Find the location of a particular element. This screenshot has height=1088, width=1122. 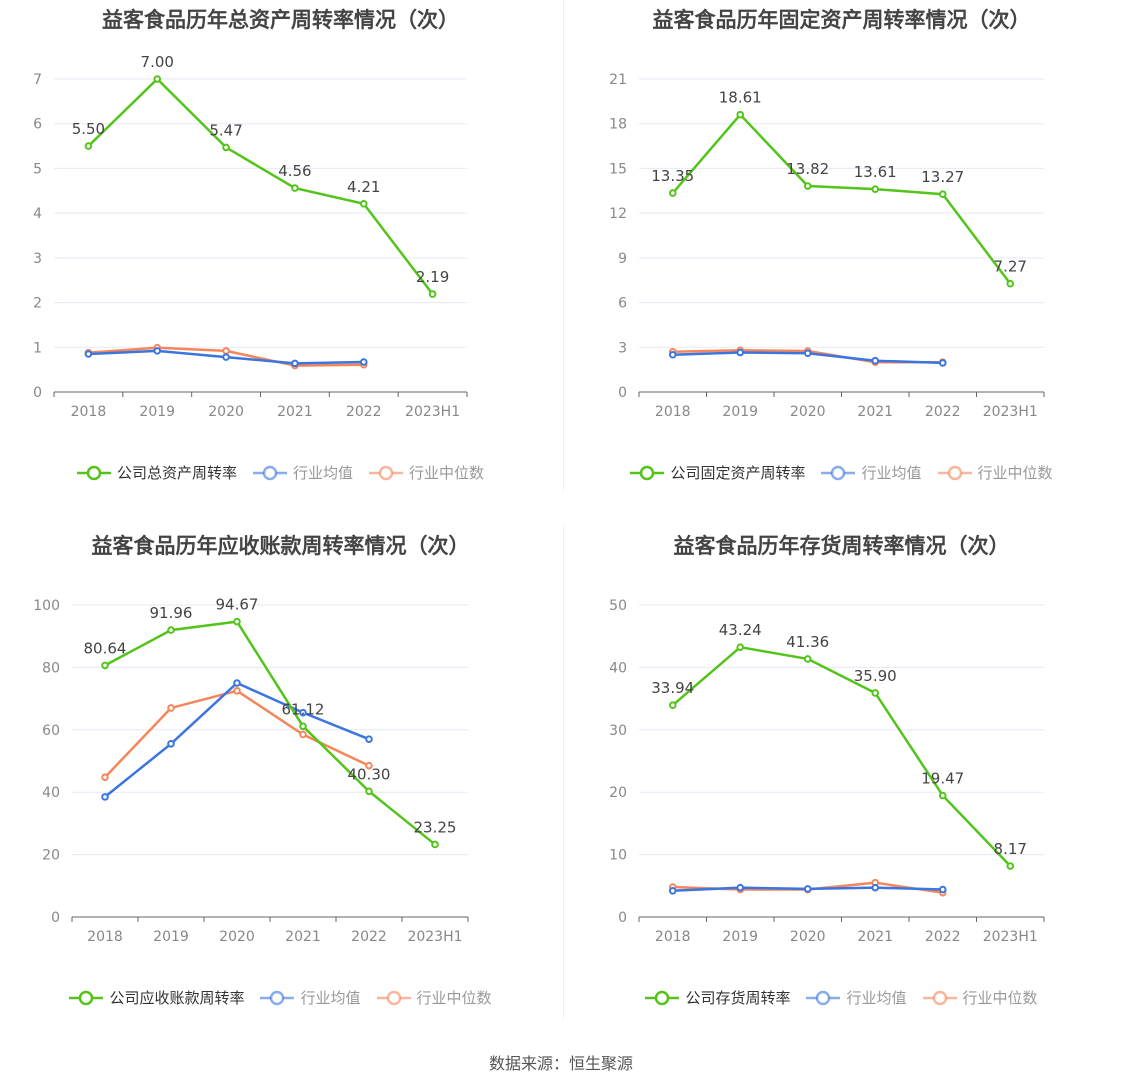

legend: 公司应收账款周转率 行业均值 行业中位数 is located at coordinates (280, 997).